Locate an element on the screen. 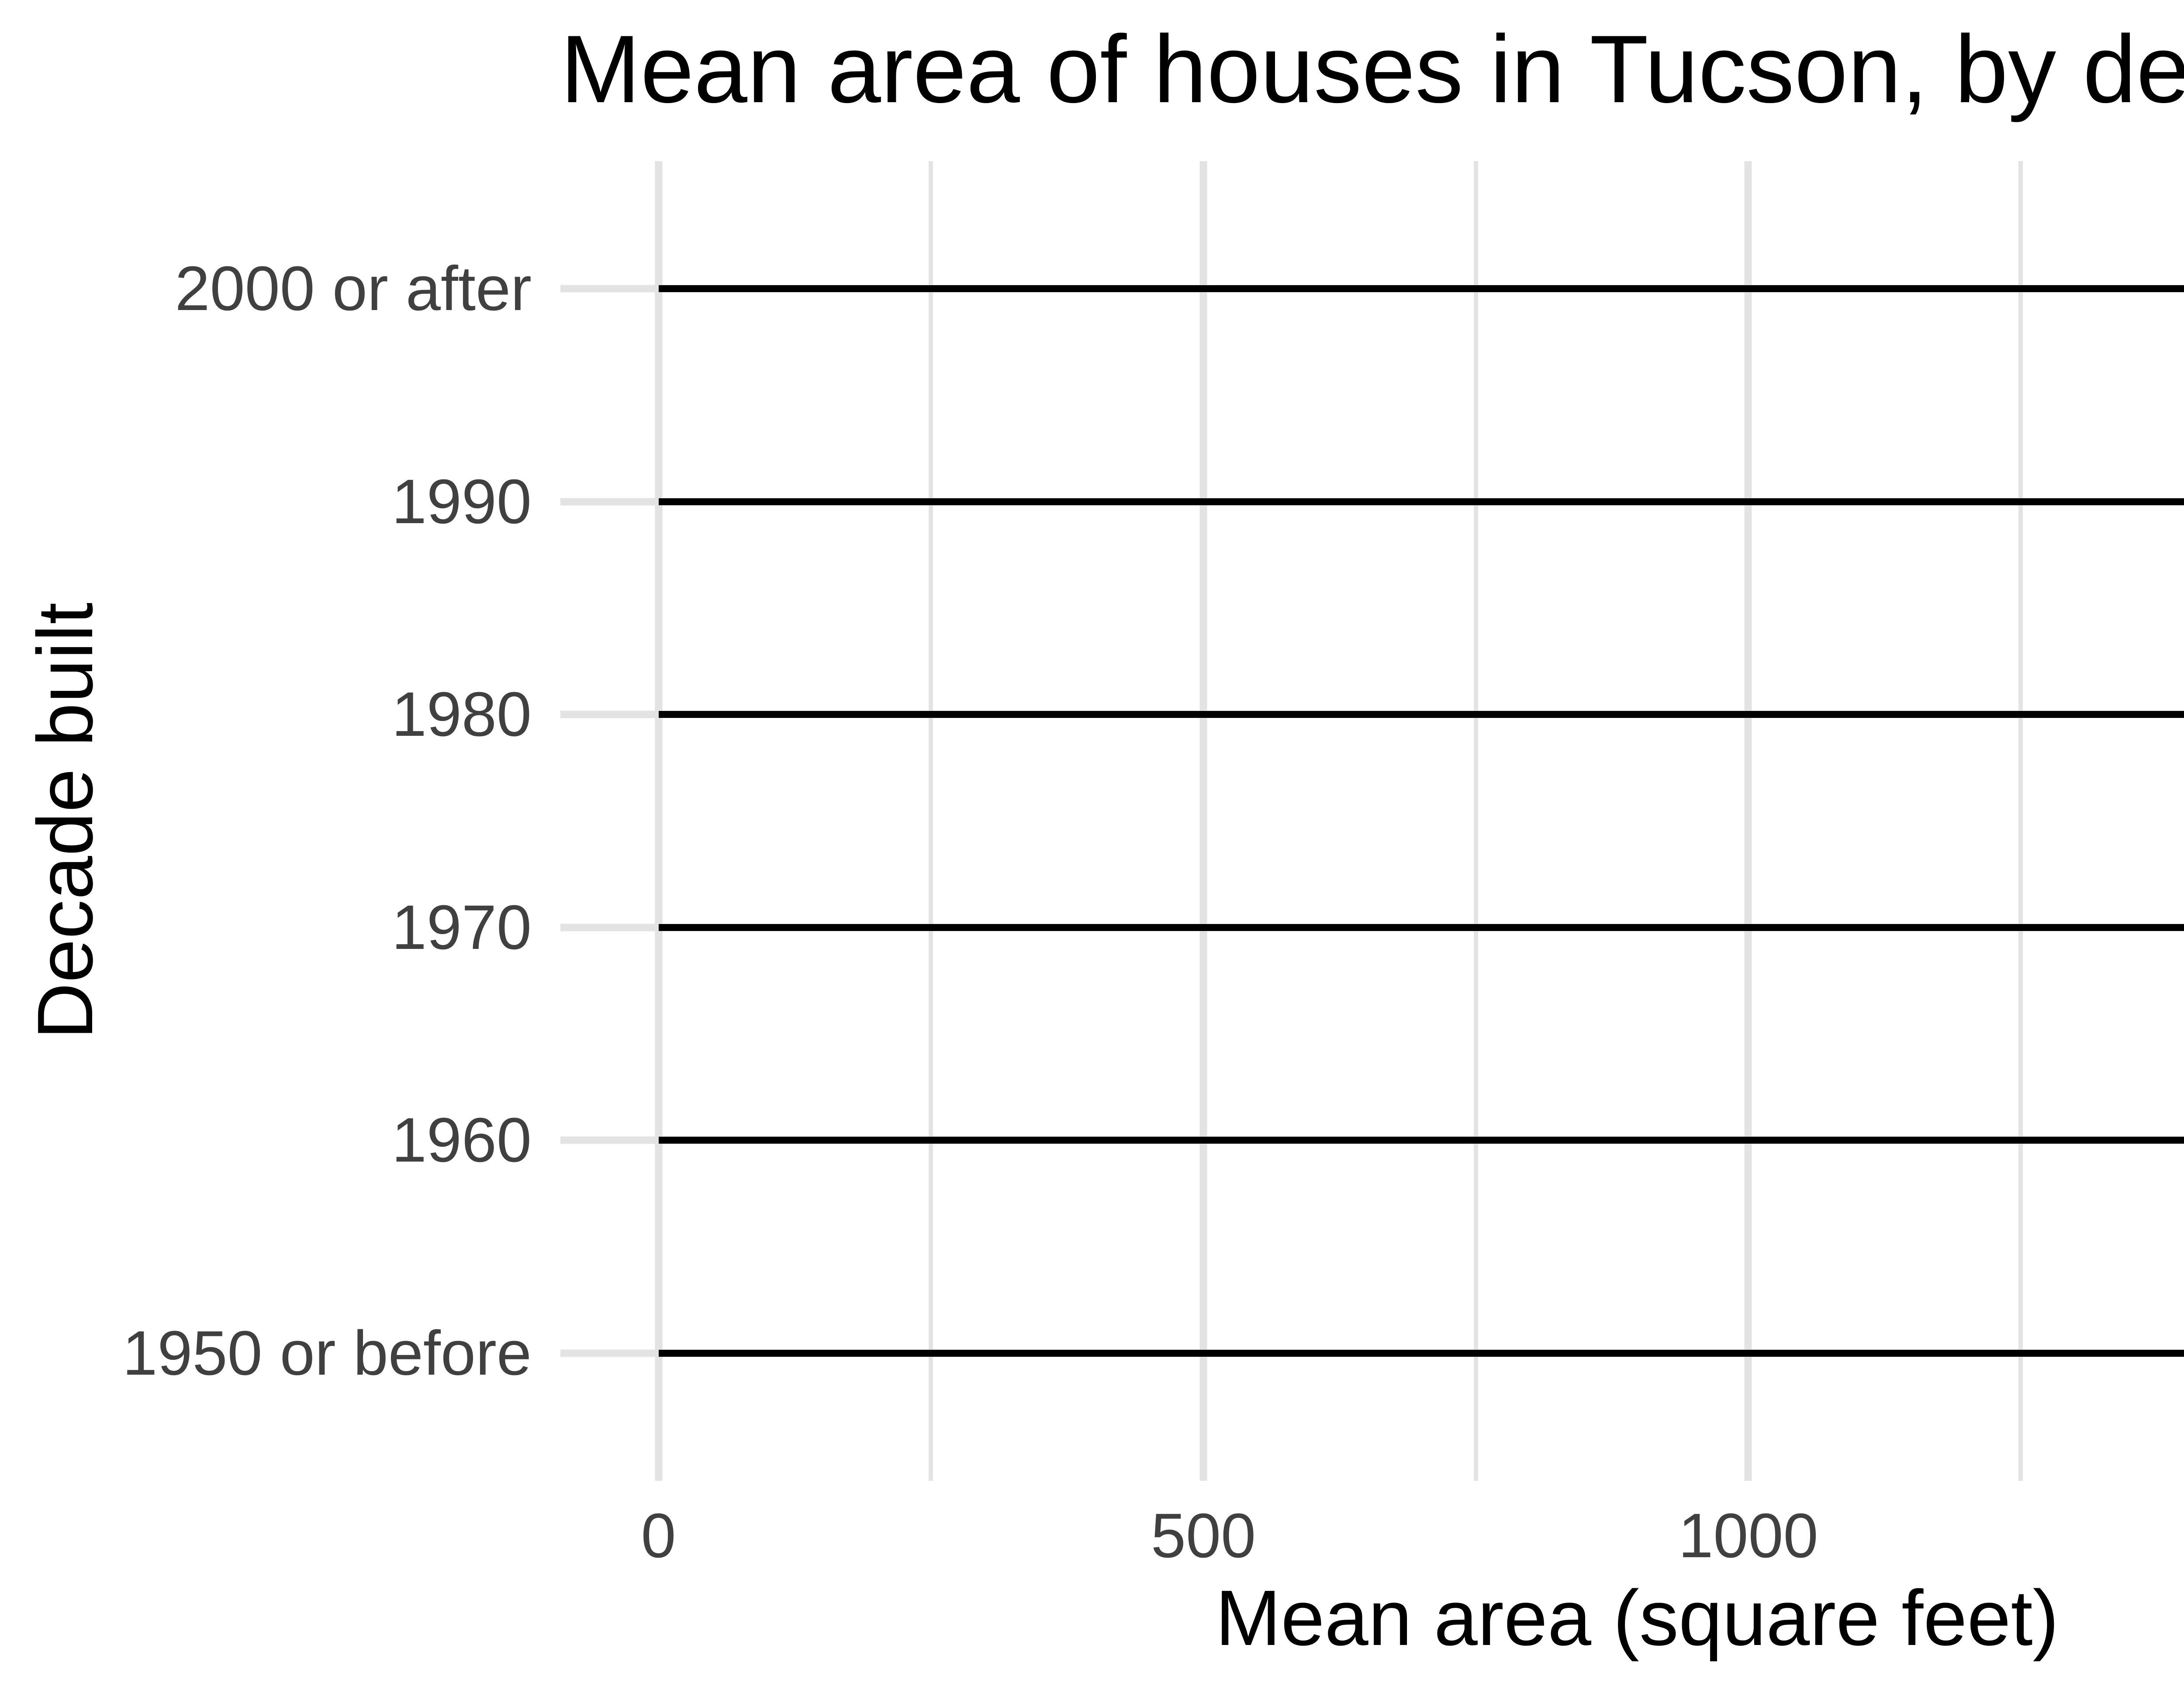  y-tick-label: 1970 is located at coordinates (461, 927).